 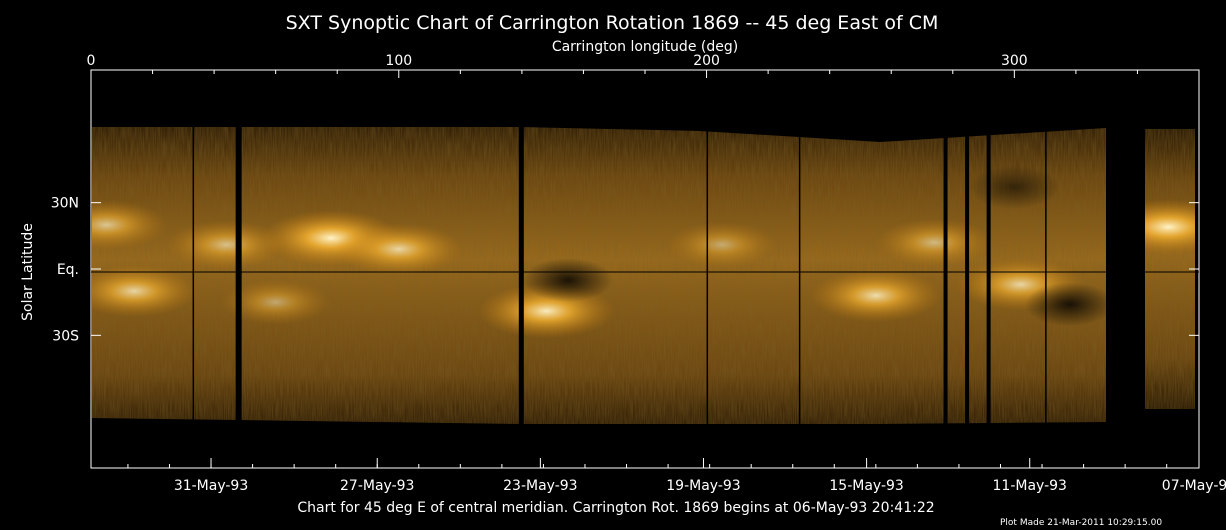 What do you see at coordinates (65, 336) in the screenshot?
I see `lat-tick-label: 30S` at bounding box center [65, 336].